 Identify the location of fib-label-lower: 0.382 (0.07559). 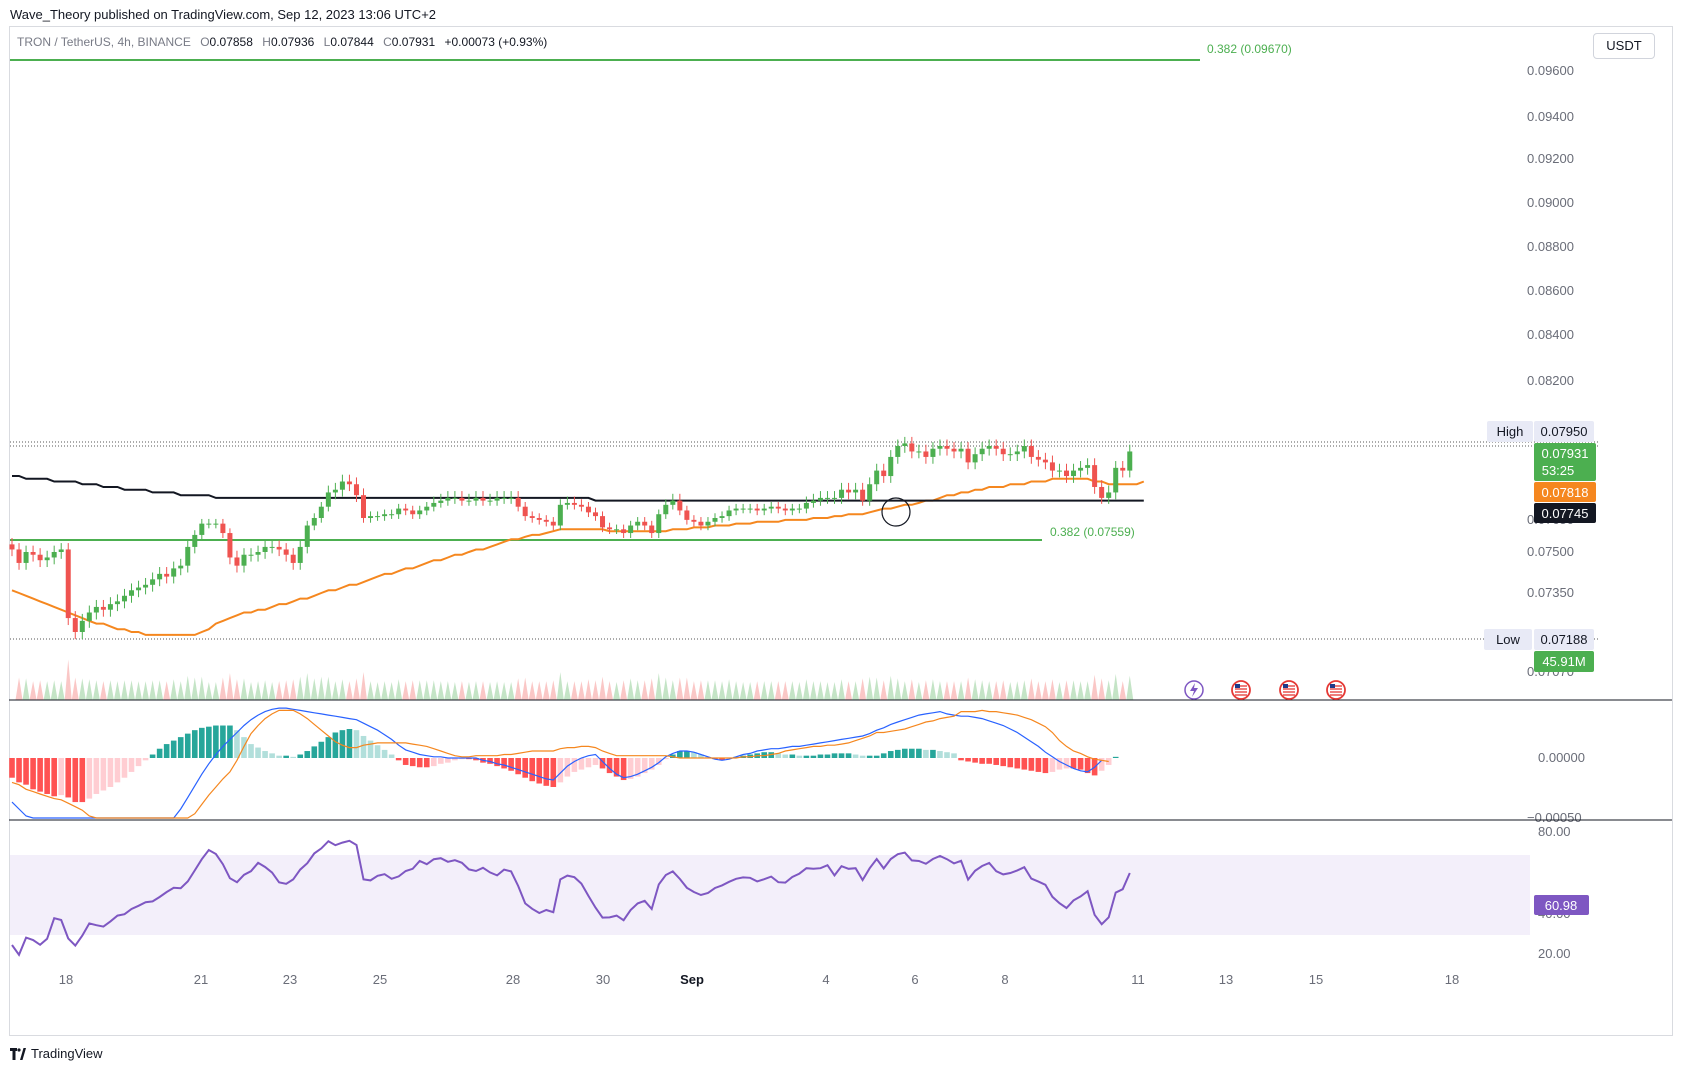
(1092, 532).